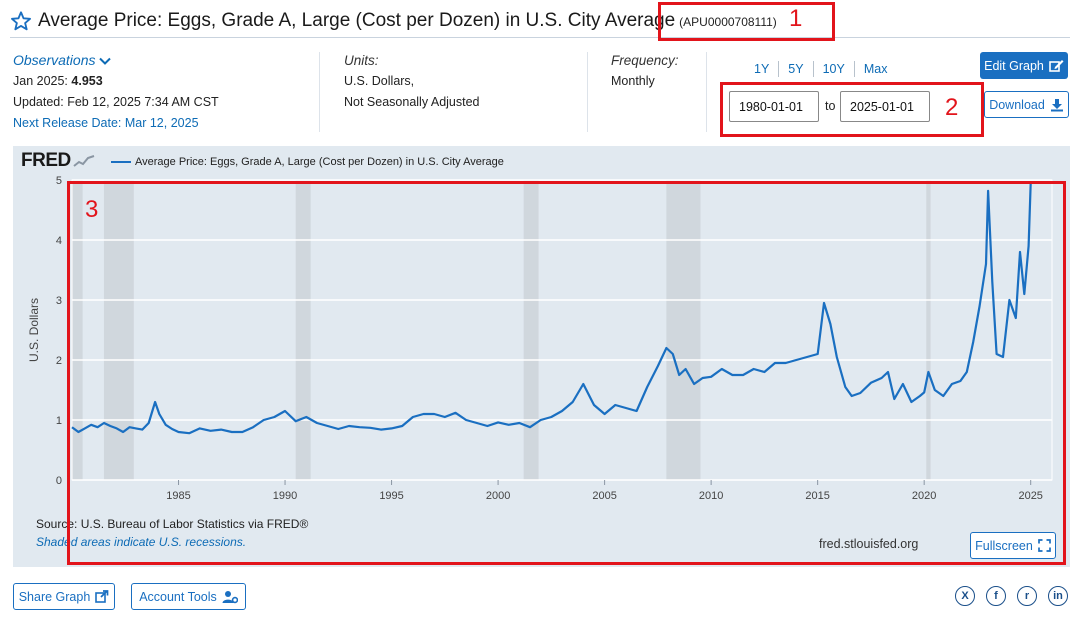 Image resolution: width=1086 pixels, height=619 pixels. I want to click on y-tick-label: 0, so click(59, 481).